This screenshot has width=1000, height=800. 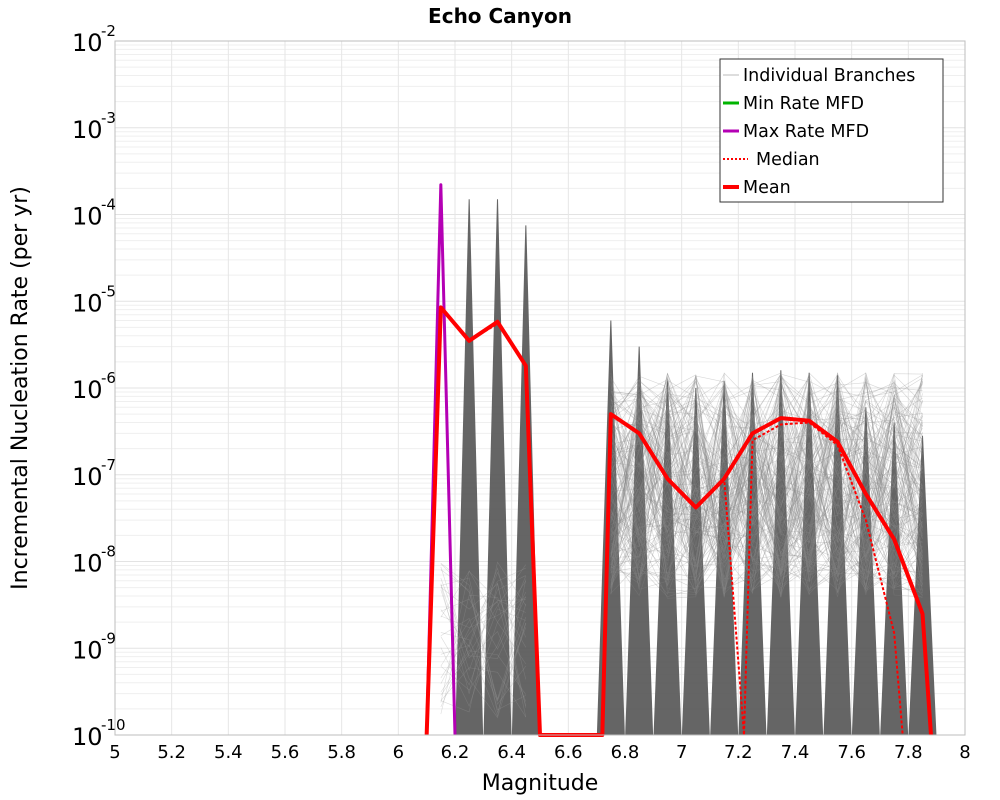 What do you see at coordinates (114, 752) in the screenshot?
I see `x-tick-label: 5` at bounding box center [114, 752].